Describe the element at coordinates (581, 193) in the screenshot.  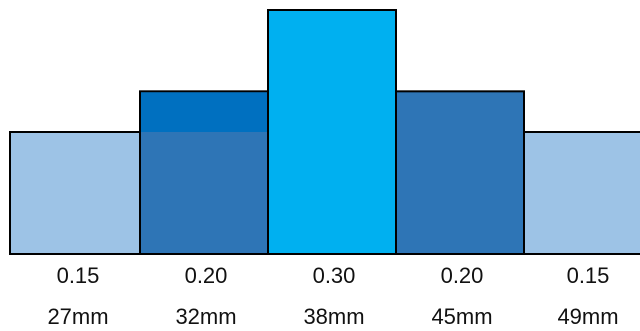
I see `bar-49mm` at that location.